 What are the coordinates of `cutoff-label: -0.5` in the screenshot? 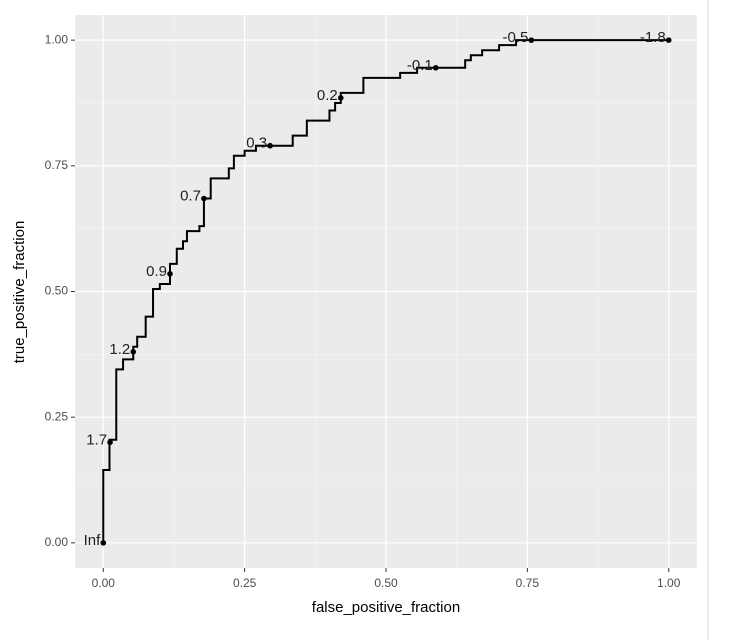 It's located at (515, 37).